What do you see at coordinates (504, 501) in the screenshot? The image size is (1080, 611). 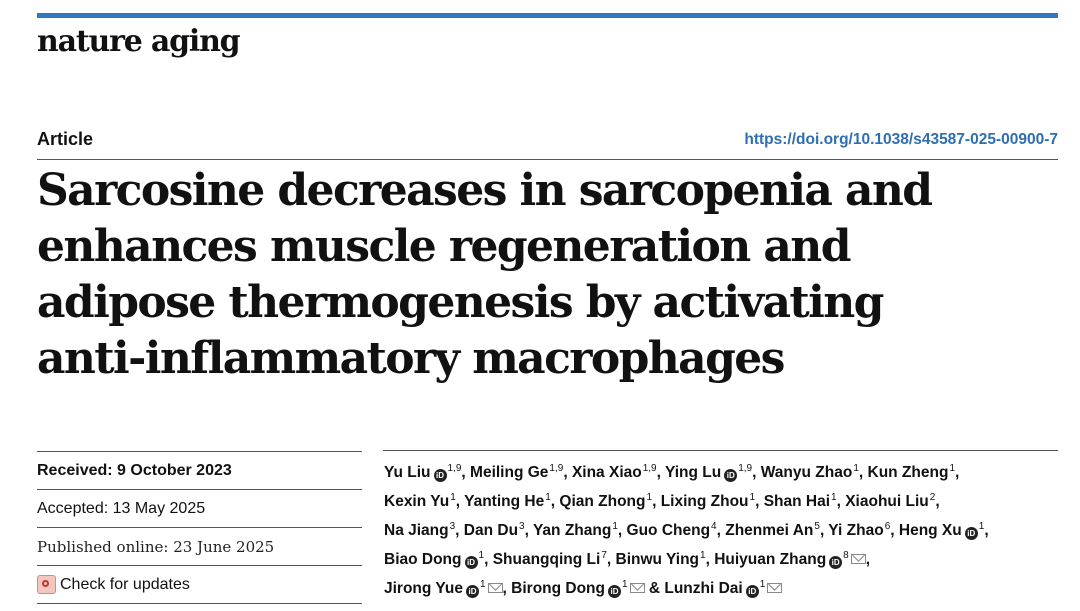 I see `author-name: Yanting He` at bounding box center [504, 501].